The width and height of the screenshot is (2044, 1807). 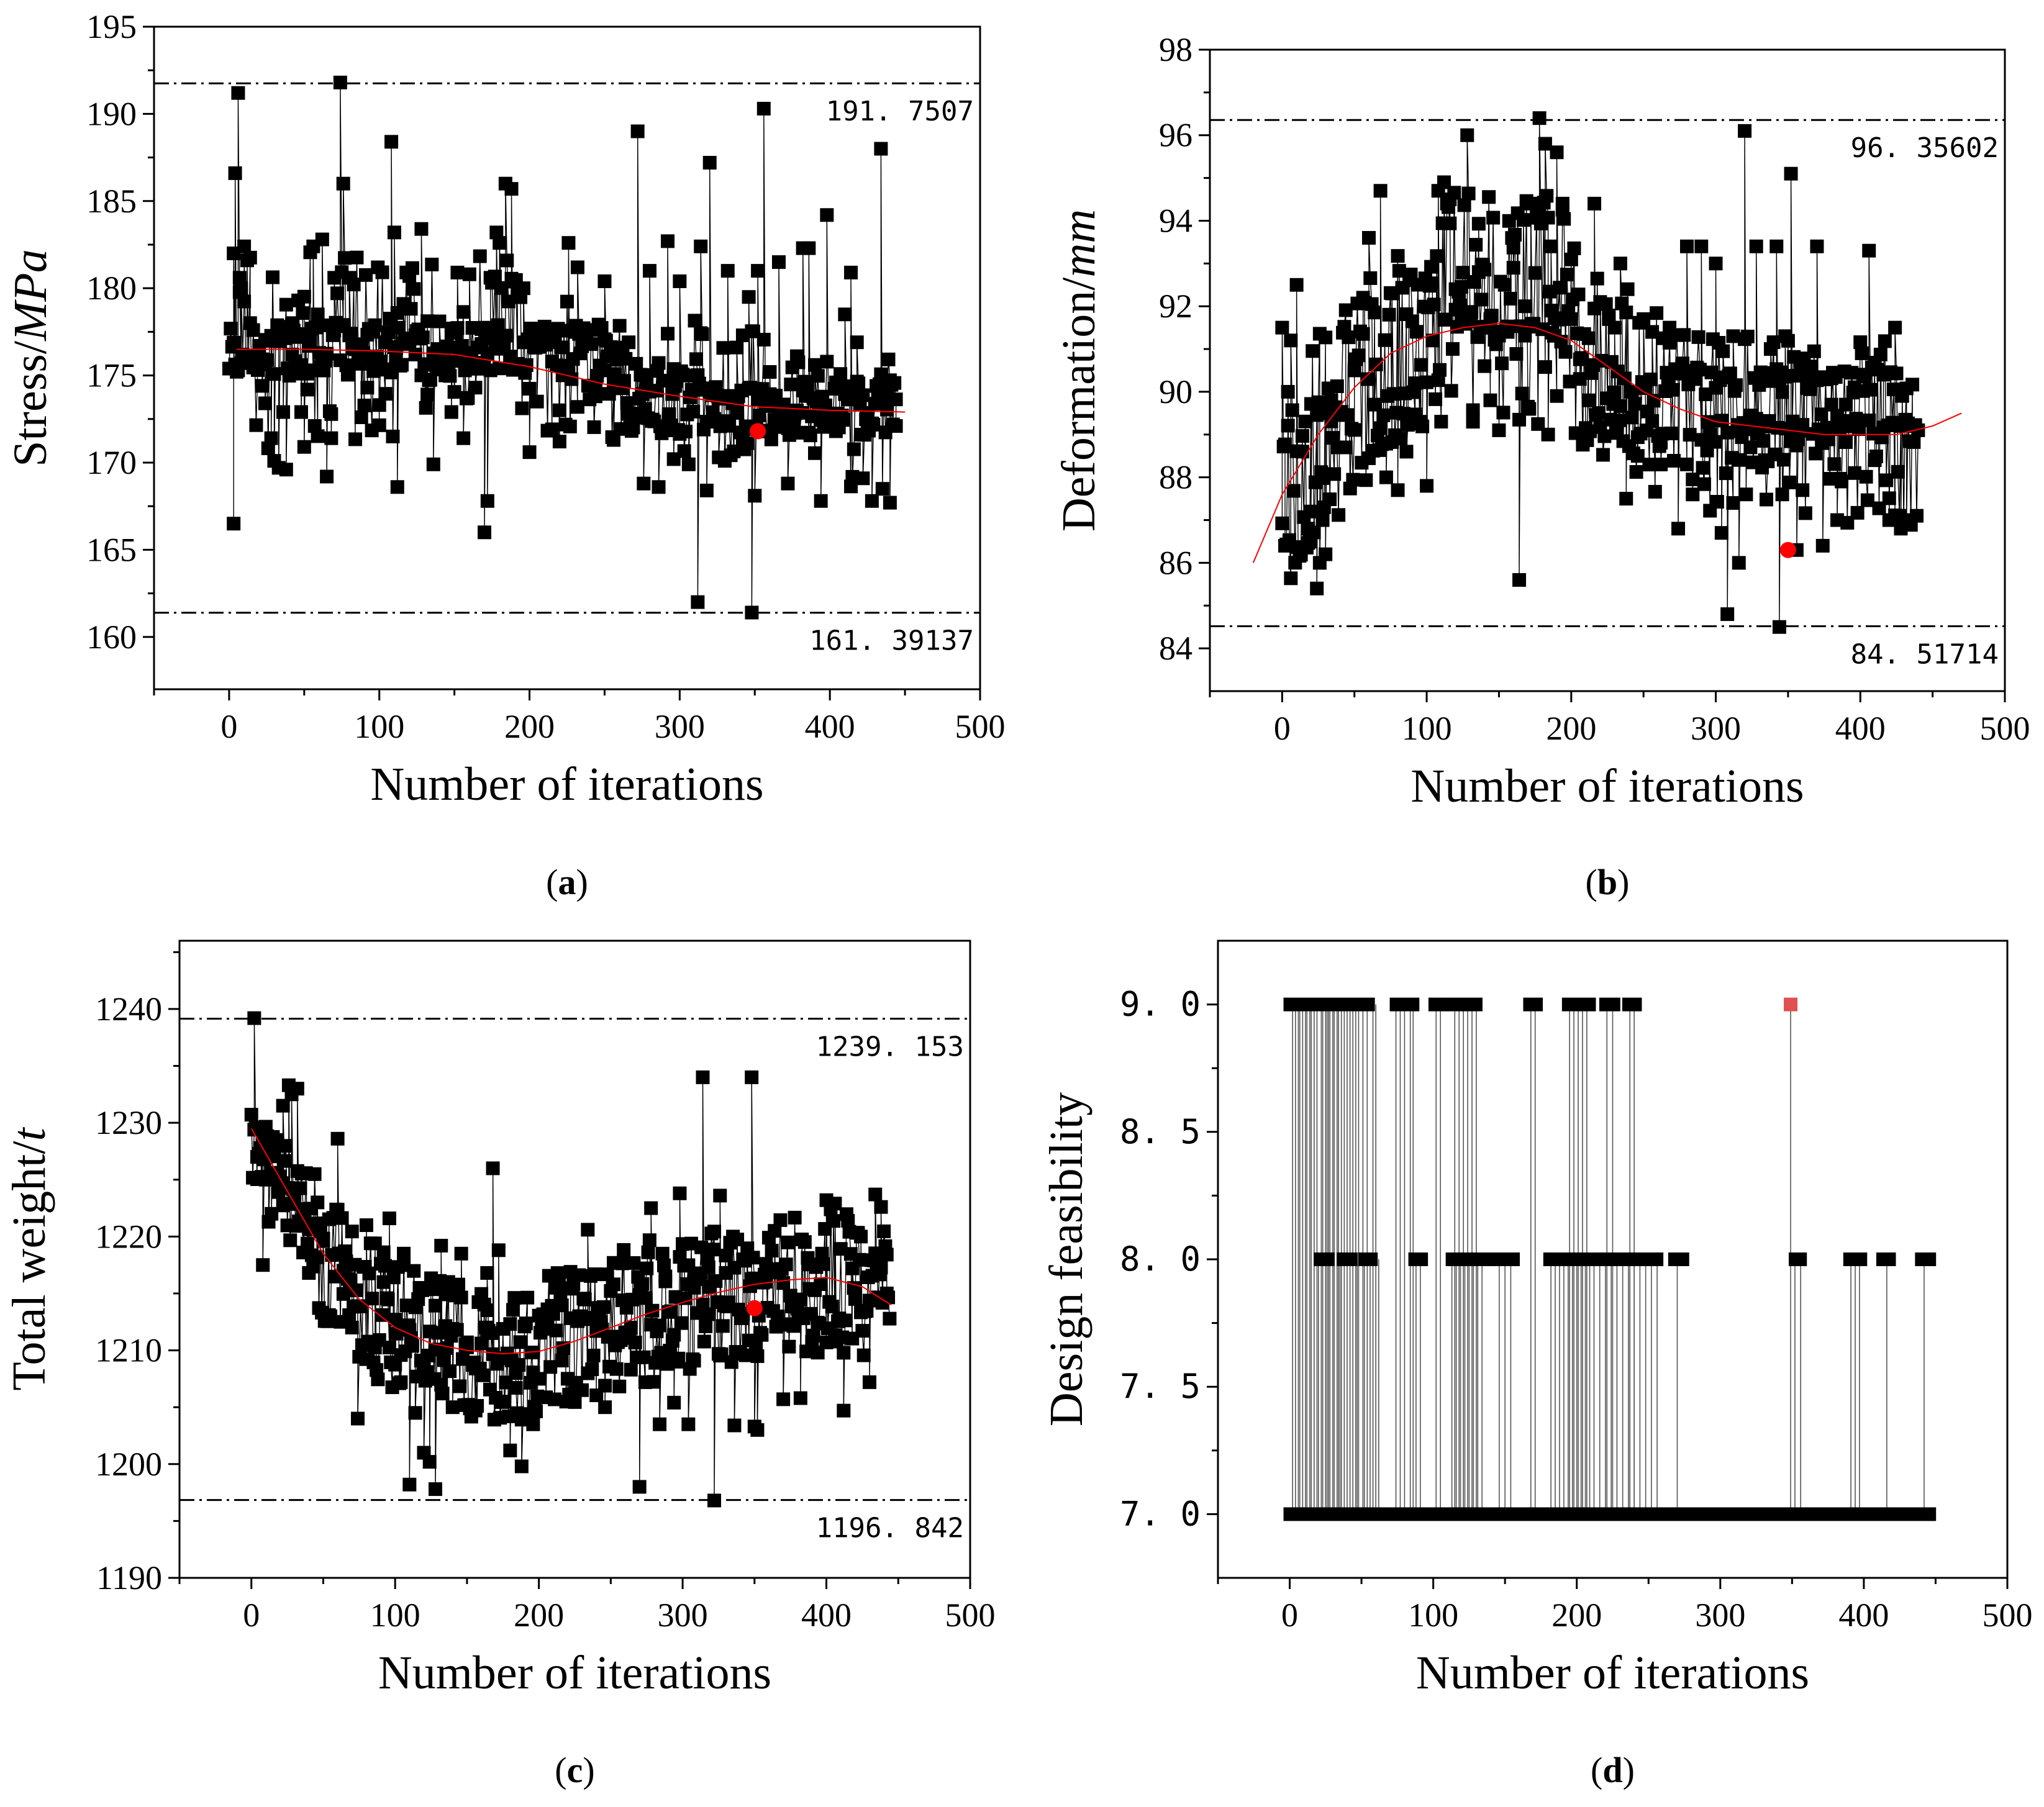 I want to click on y-tick-label: 1190, so click(x=129, y=1577).